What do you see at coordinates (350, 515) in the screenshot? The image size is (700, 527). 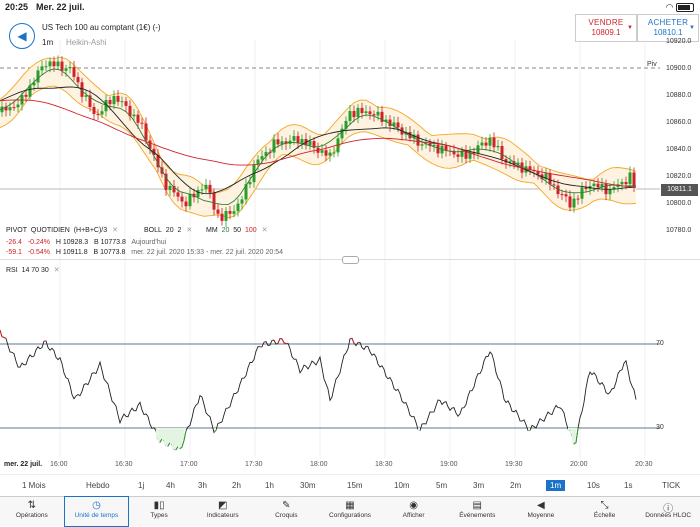 I see `tab-label: Configurations` at bounding box center [350, 515].